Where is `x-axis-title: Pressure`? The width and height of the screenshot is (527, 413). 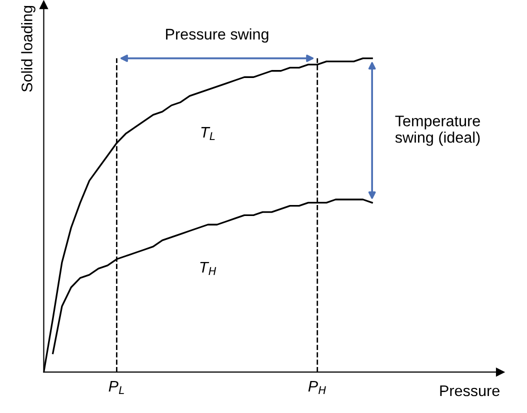 x-axis-title: Pressure is located at coordinates (470, 391).